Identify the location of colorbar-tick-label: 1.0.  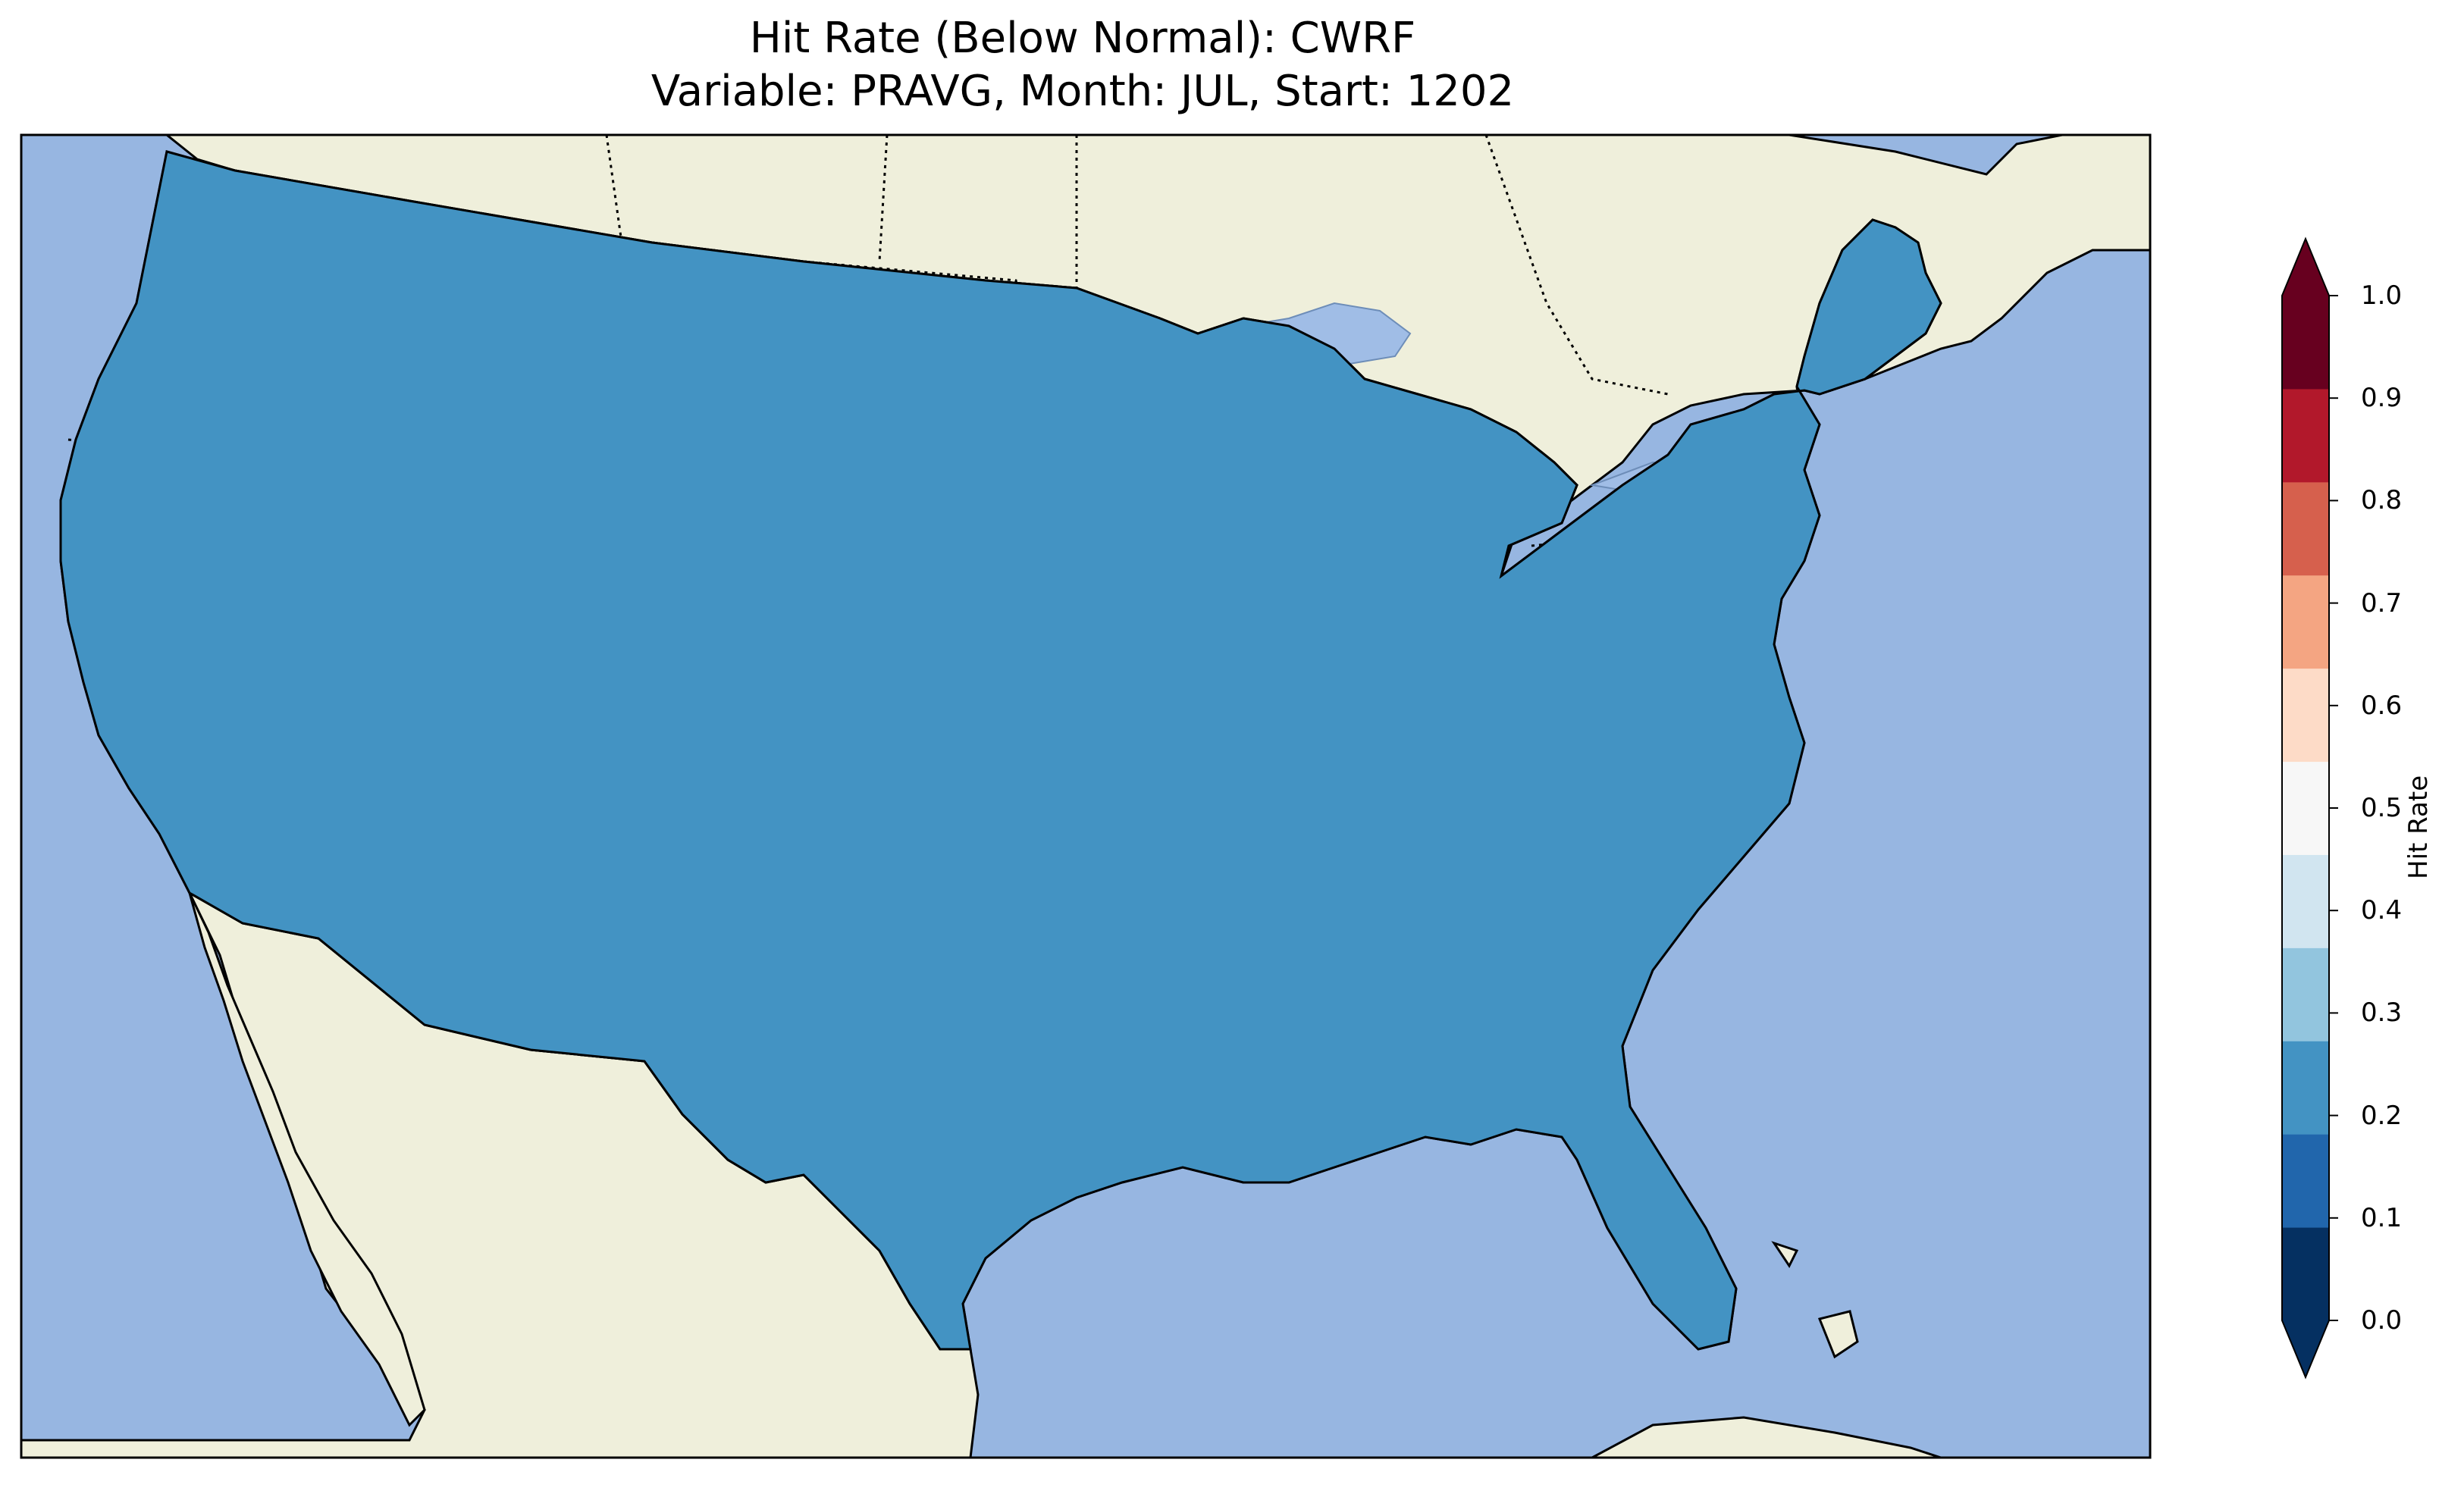
(2382, 295).